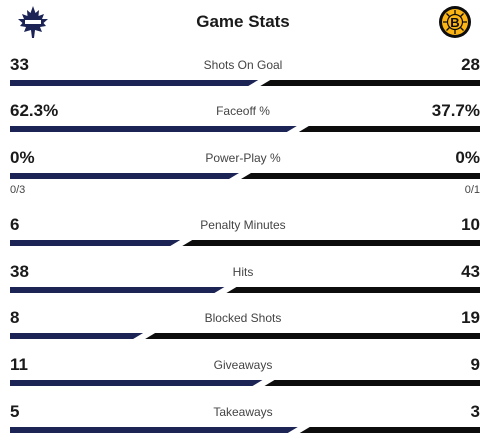 This screenshot has height=448, width=486. What do you see at coordinates (243, 378) in the screenshot?
I see `stat-row-giveaways: 11 Giveaways 9` at bounding box center [243, 378].